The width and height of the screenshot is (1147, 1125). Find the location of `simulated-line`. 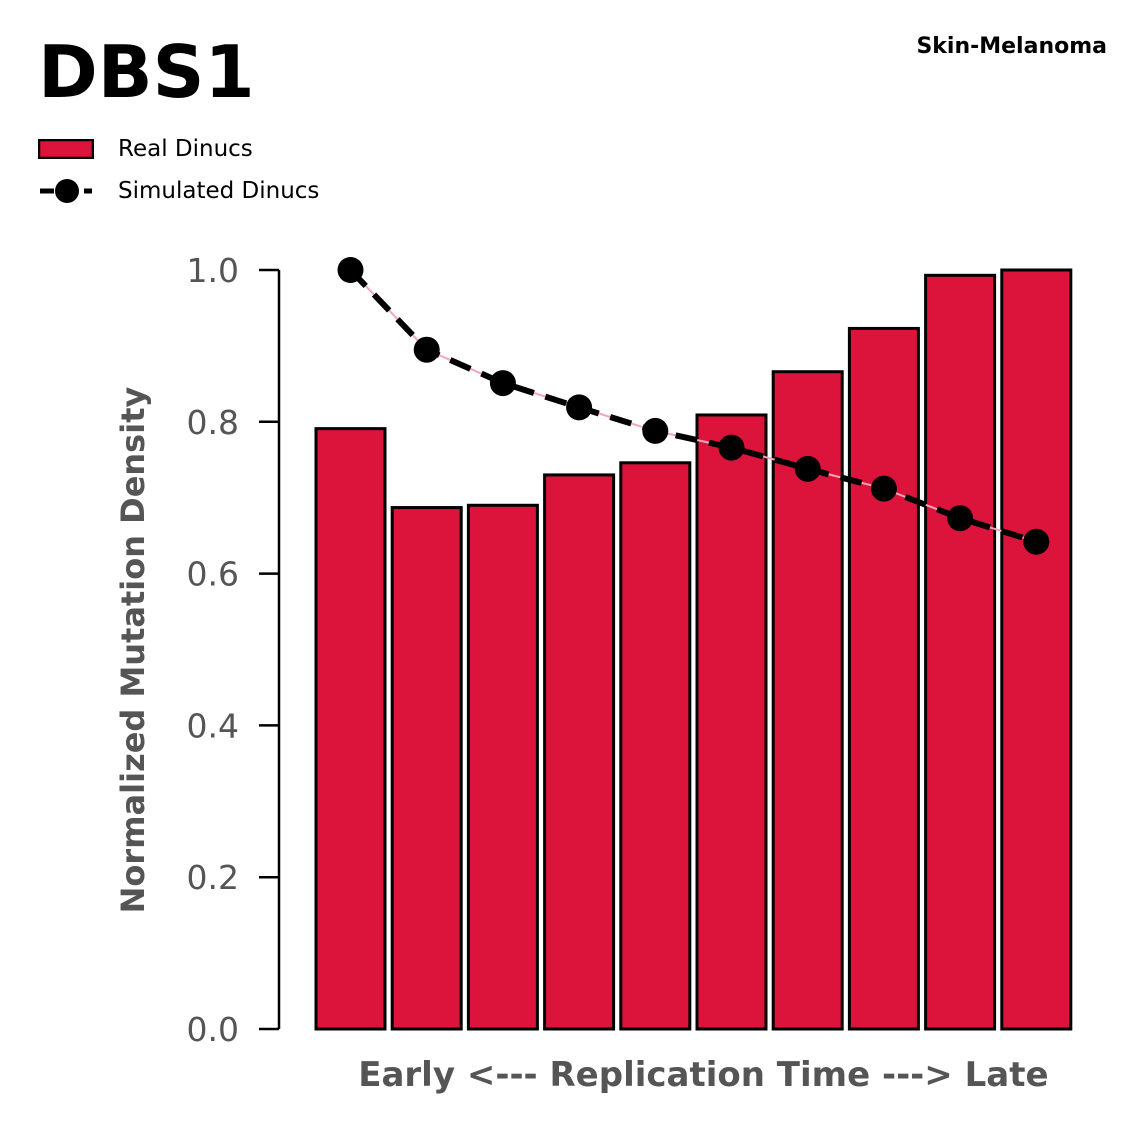

simulated-line is located at coordinates (693, 406).